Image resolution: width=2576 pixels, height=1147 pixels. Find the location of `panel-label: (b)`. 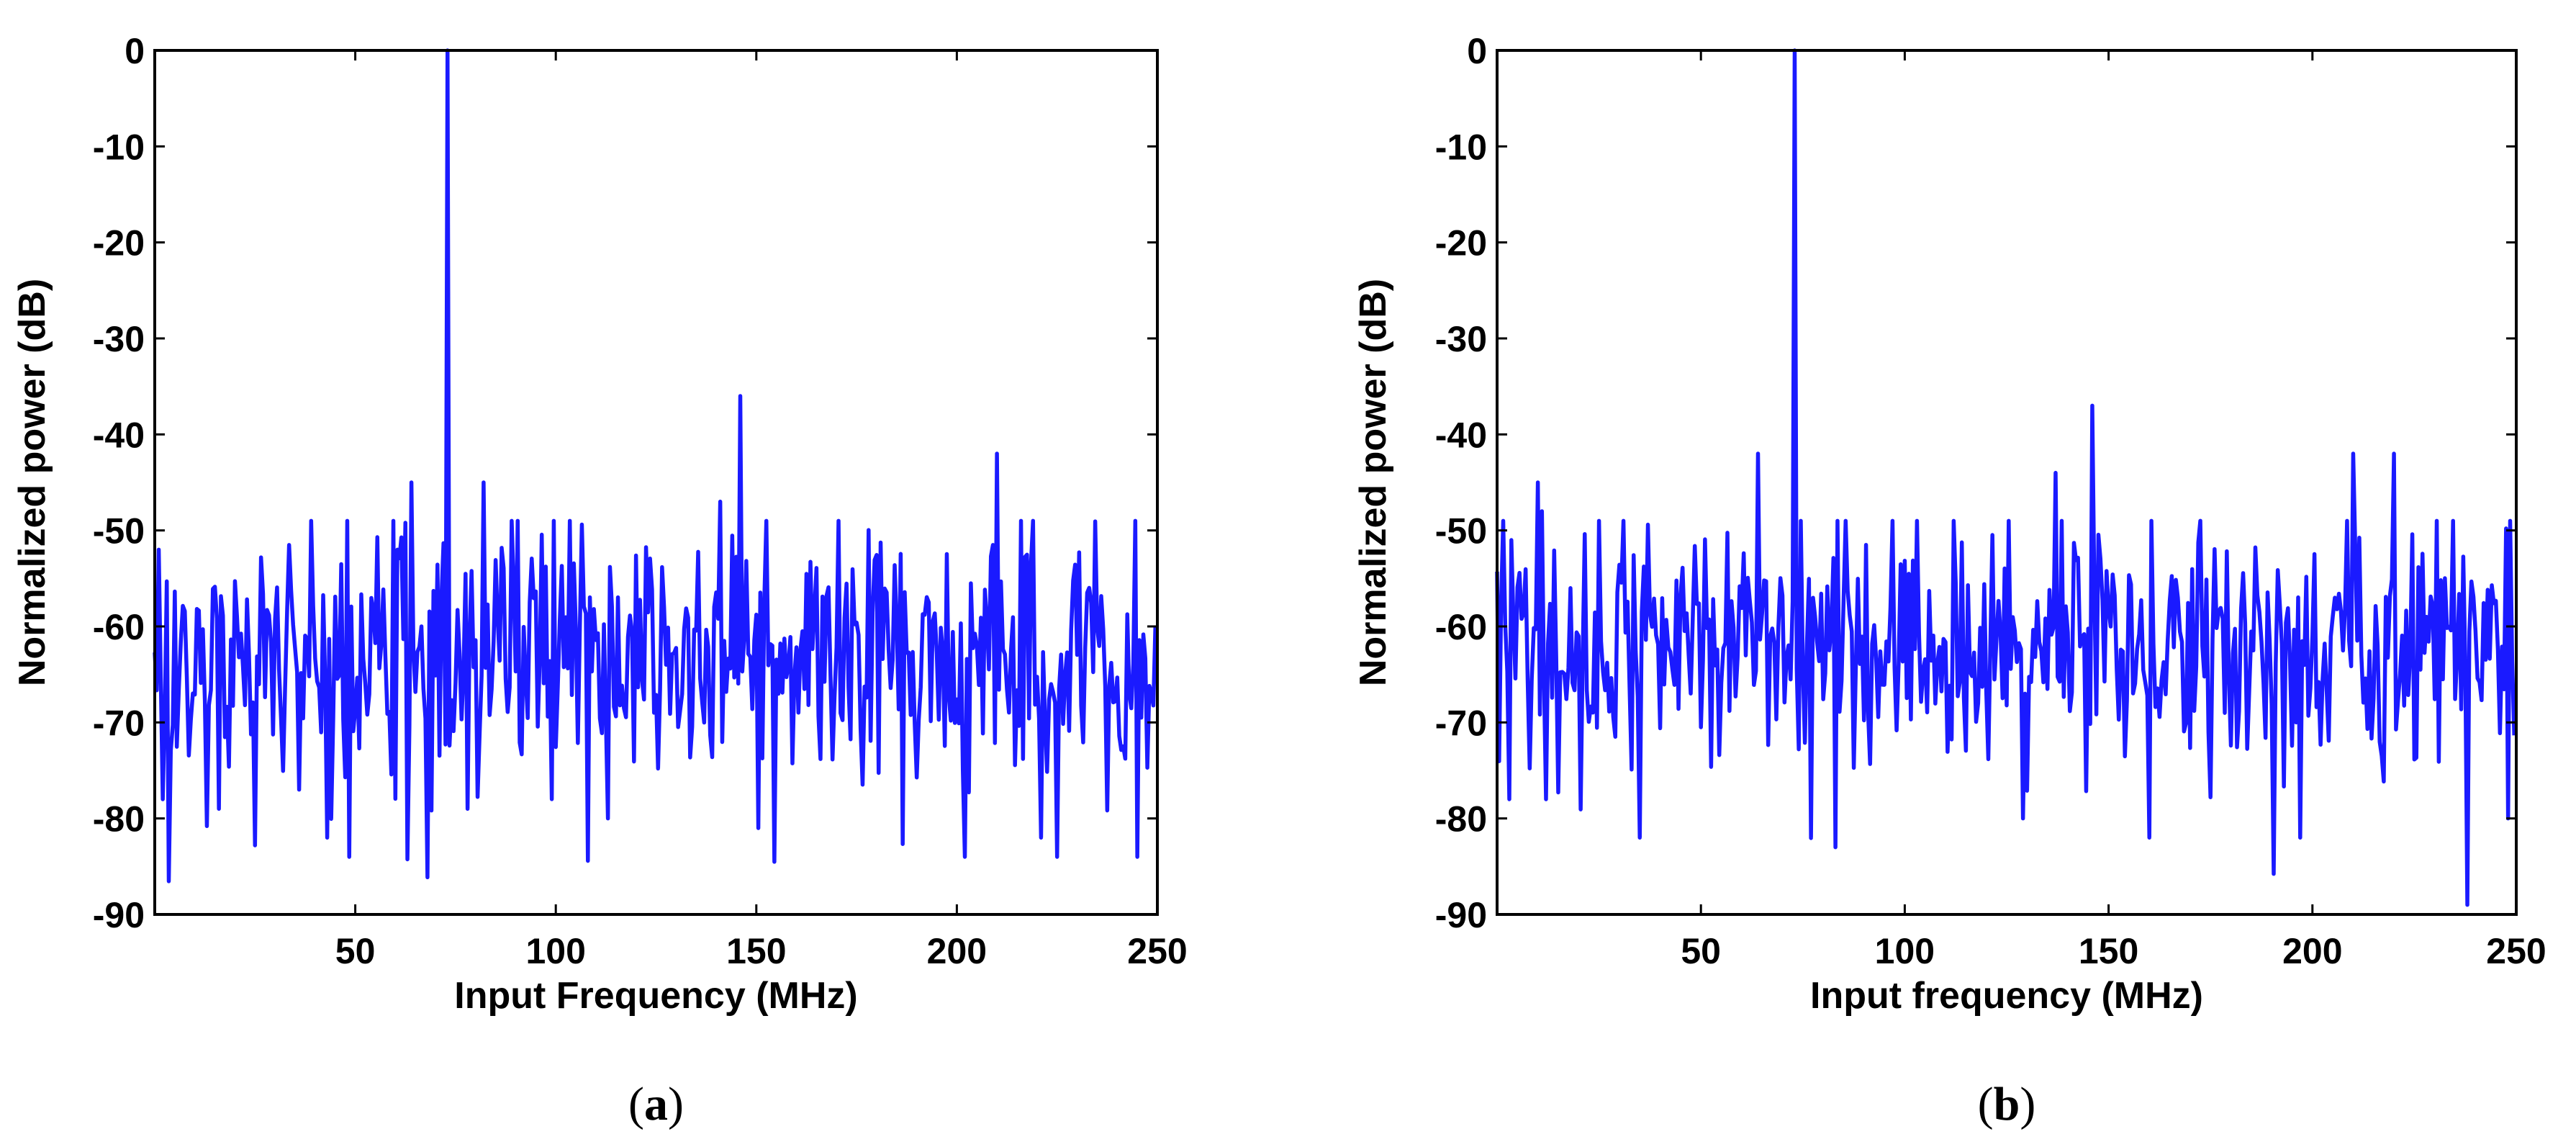

panel-label: (b) is located at coordinates (2007, 1104).